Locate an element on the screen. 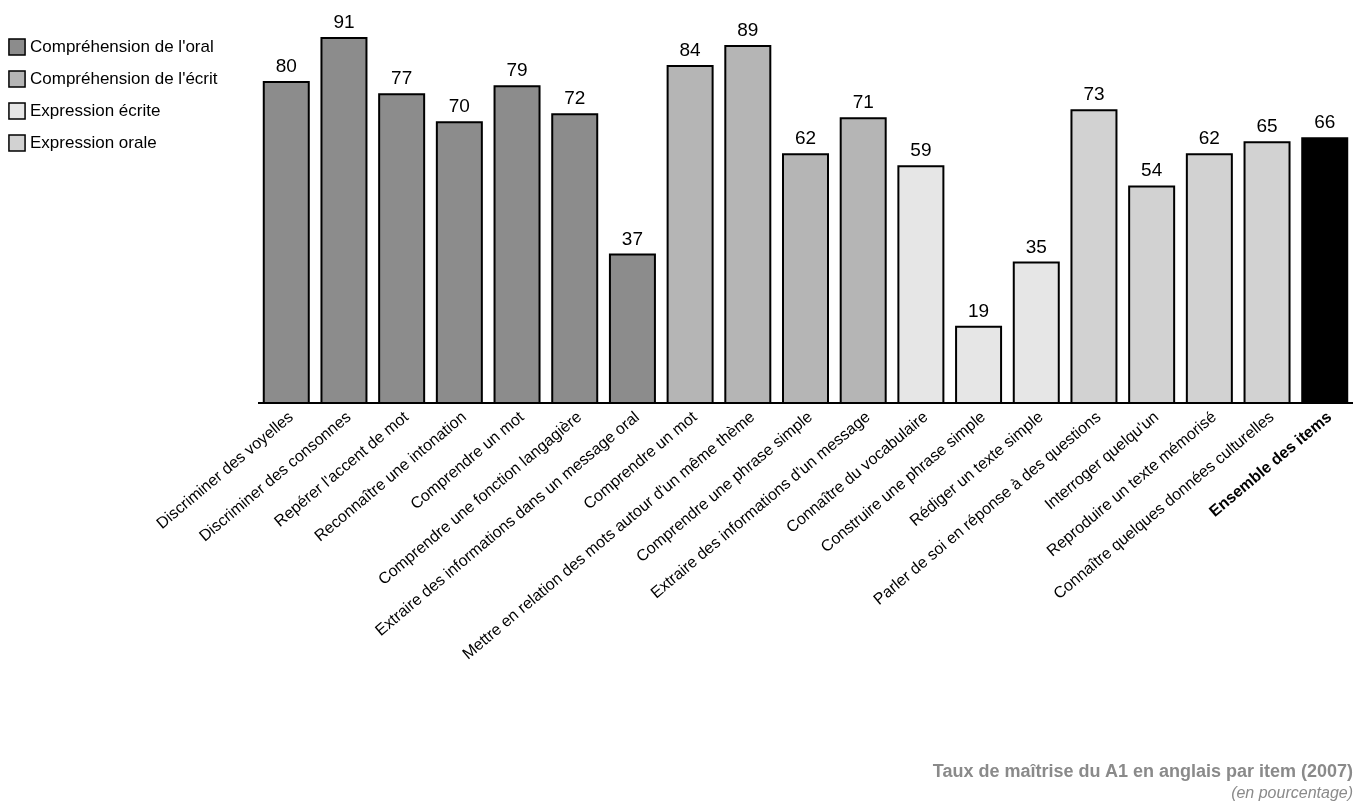 Image resolution: width=1368 pixels, height=808 pixels. data-label: 35 is located at coordinates (1036, 246).